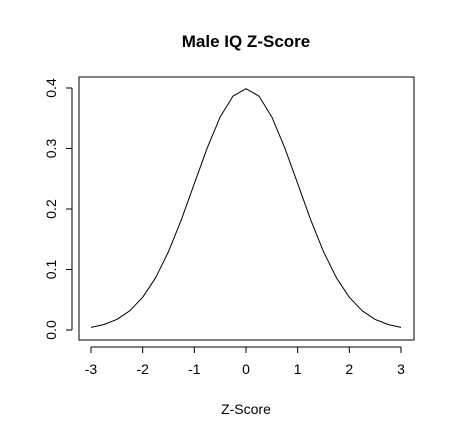  What do you see at coordinates (51, 270) in the screenshot?
I see `y-tick-label: 0.1` at bounding box center [51, 270].